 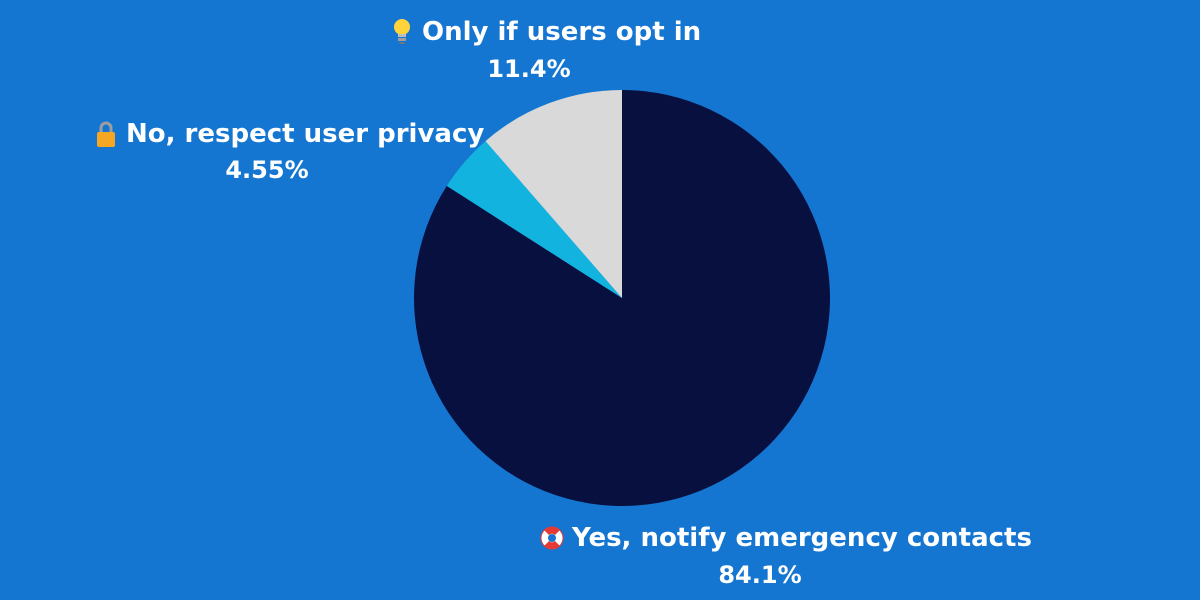 I want to click on slice-label-group-opt-in: Only if users opt in 11.4%, so click(x=547, y=50).